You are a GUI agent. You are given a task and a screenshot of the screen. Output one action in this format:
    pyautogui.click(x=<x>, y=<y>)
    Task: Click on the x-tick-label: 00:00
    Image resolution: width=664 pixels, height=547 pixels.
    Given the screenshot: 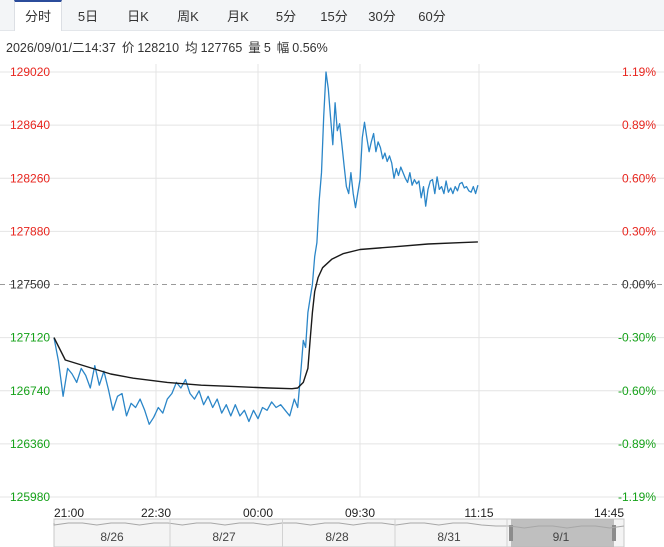 What is the action you would take?
    pyautogui.click(x=258, y=513)
    